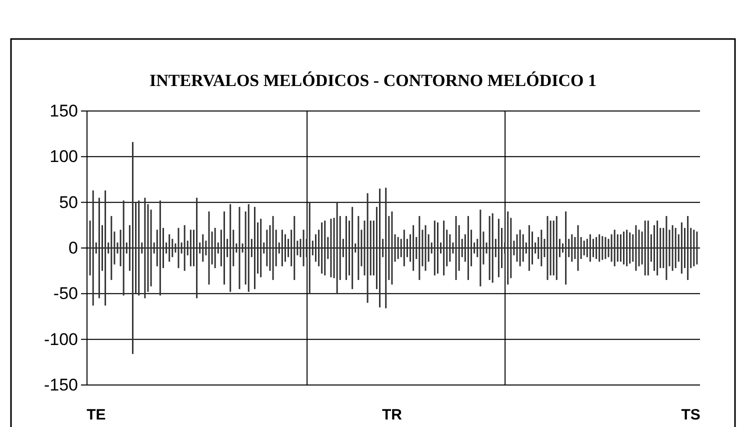 This screenshot has width=746, height=427. Describe the element at coordinates (61, 339) in the screenshot. I see `y-tick-label: -100` at that location.